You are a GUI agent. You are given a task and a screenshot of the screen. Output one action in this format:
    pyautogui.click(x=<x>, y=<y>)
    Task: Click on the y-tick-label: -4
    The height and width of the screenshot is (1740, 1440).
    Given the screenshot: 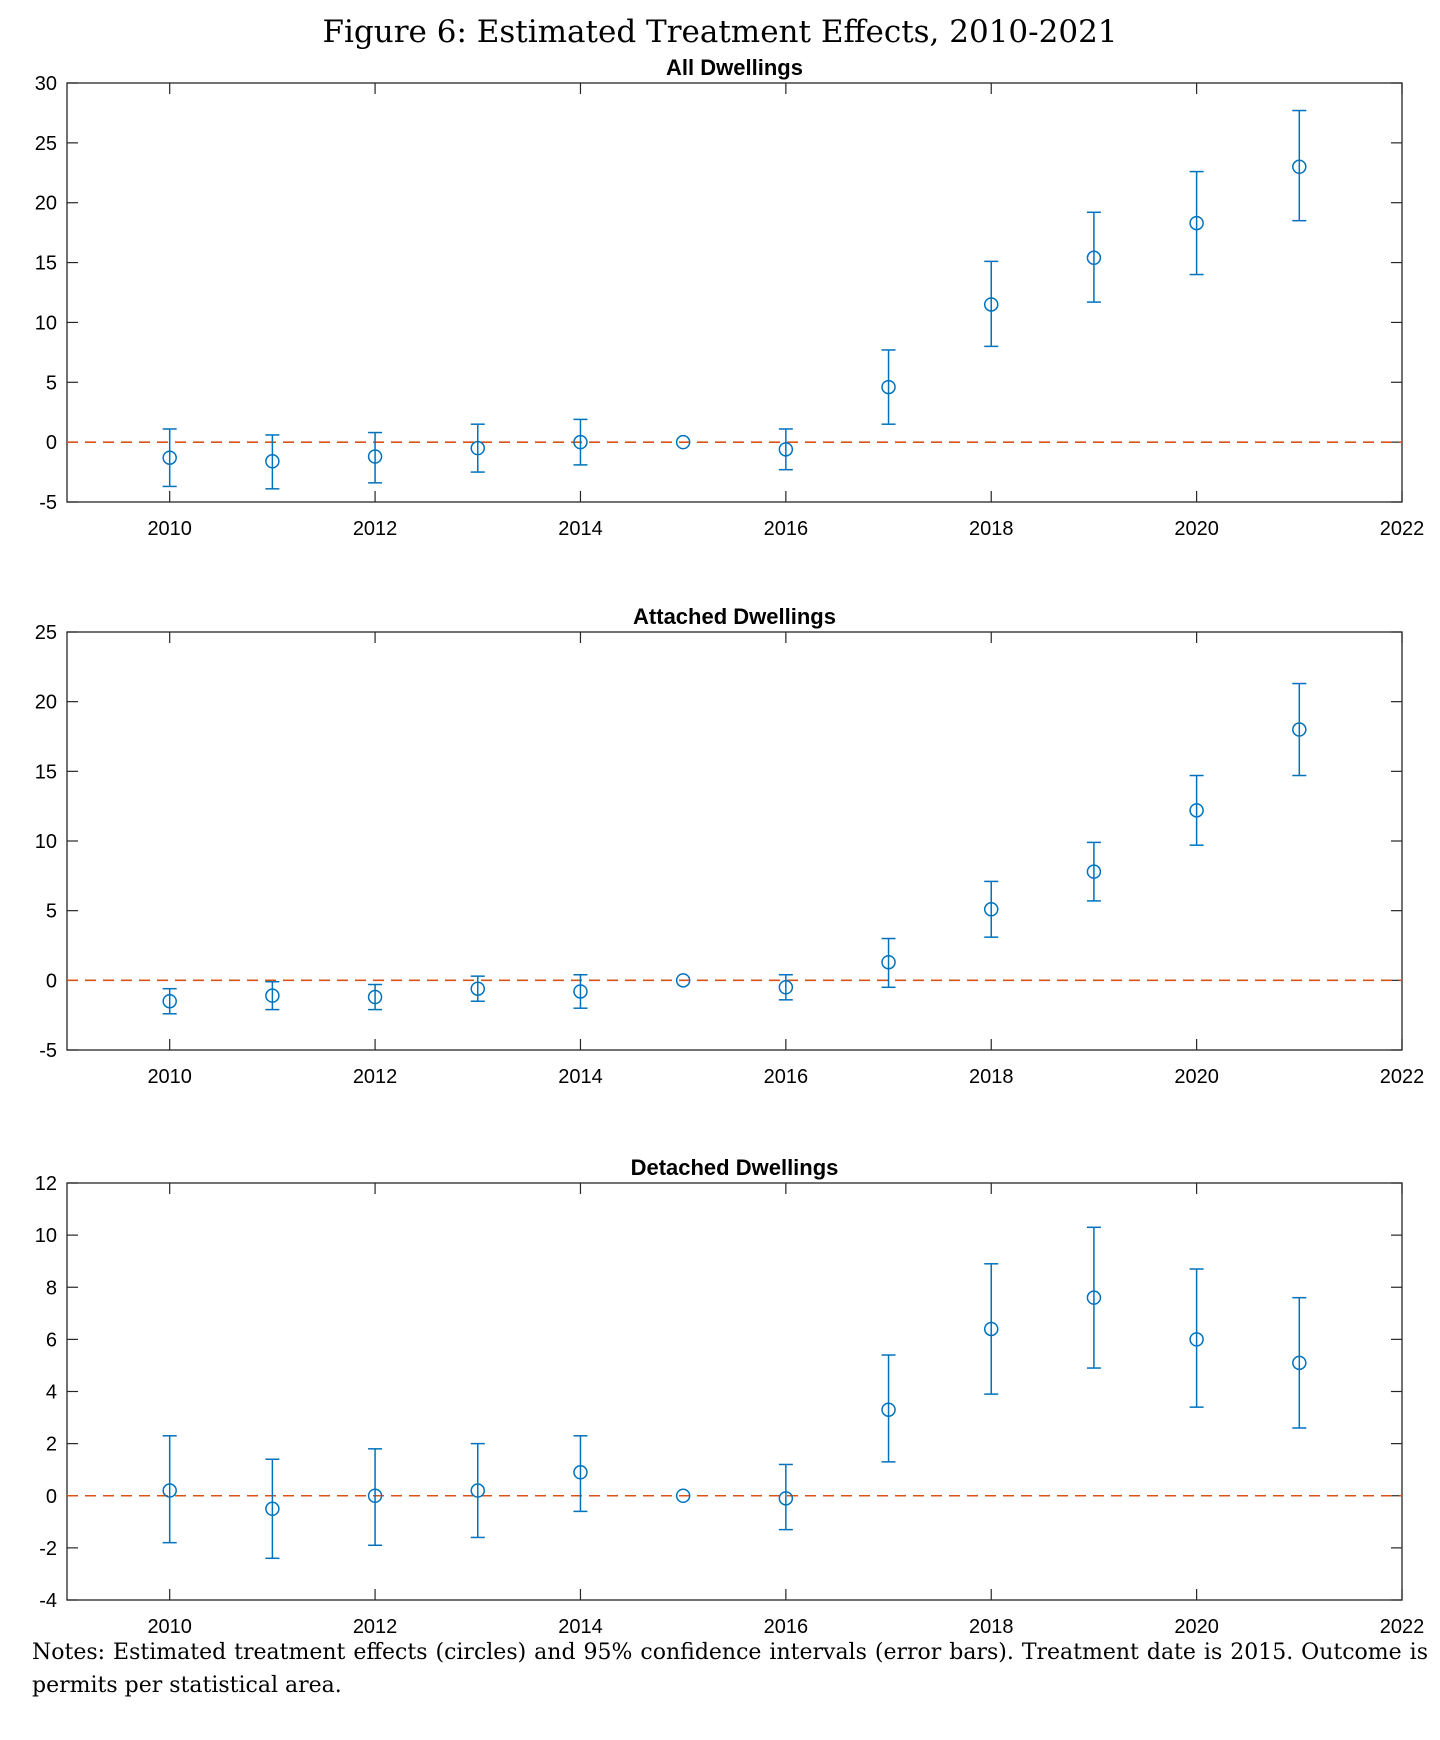 What is the action you would take?
    pyautogui.click(x=48, y=1601)
    